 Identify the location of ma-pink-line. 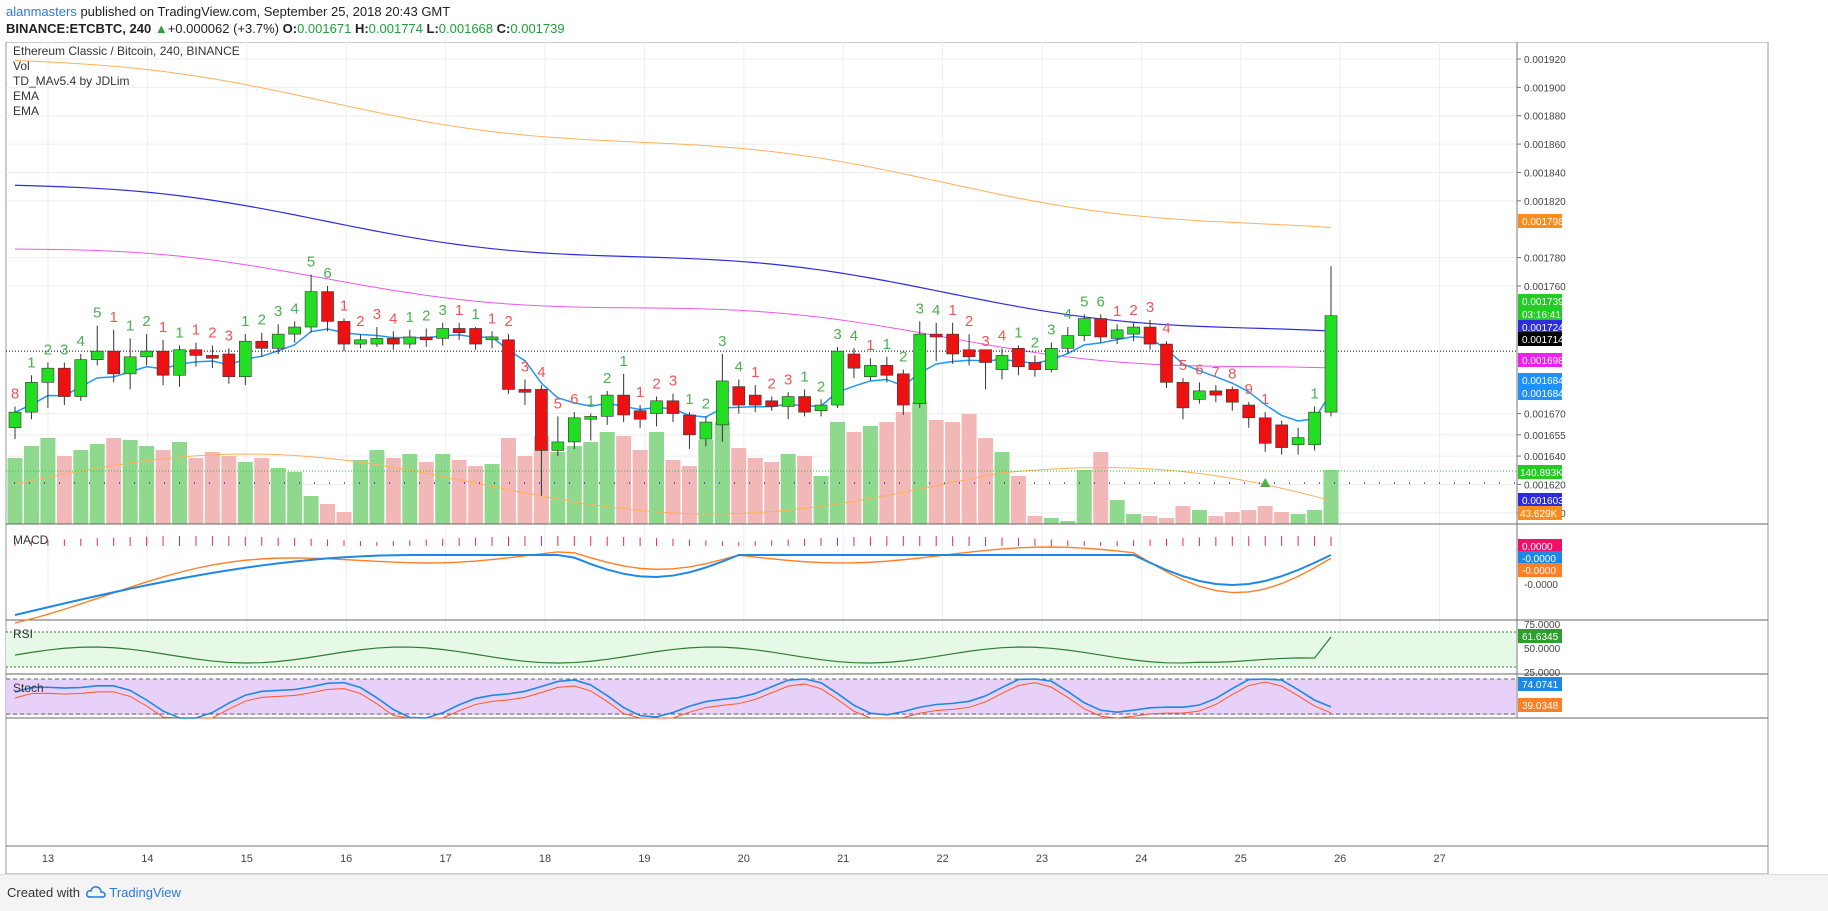
(673, 308).